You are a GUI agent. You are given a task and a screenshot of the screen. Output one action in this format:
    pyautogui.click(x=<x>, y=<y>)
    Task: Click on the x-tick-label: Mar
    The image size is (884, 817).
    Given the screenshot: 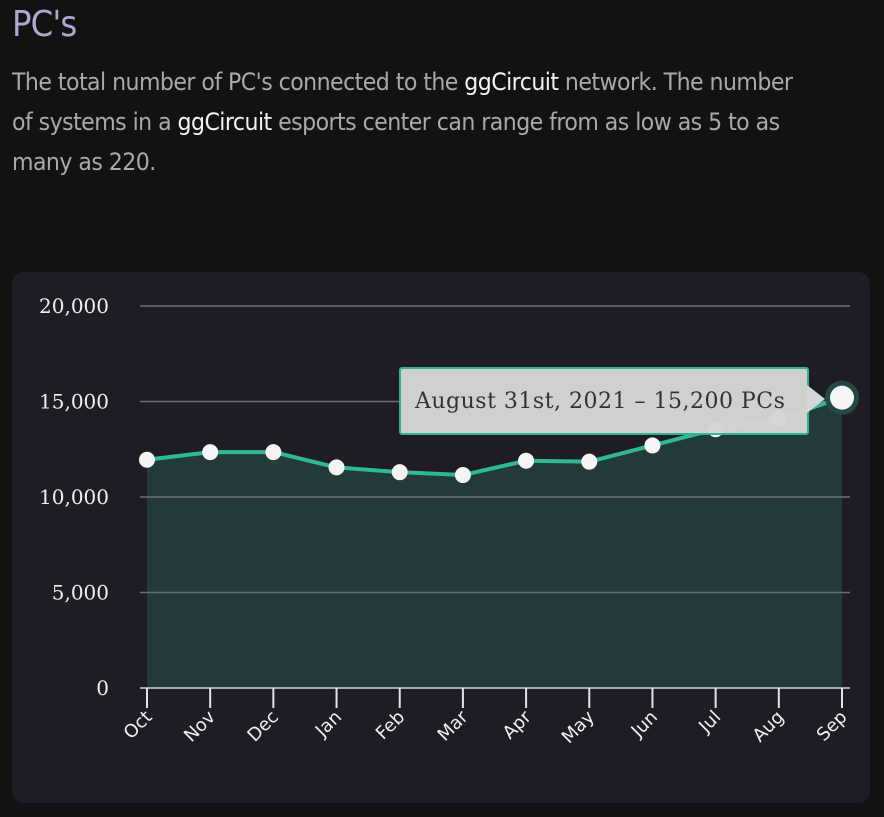 What is the action you would take?
    pyautogui.click(x=453, y=725)
    